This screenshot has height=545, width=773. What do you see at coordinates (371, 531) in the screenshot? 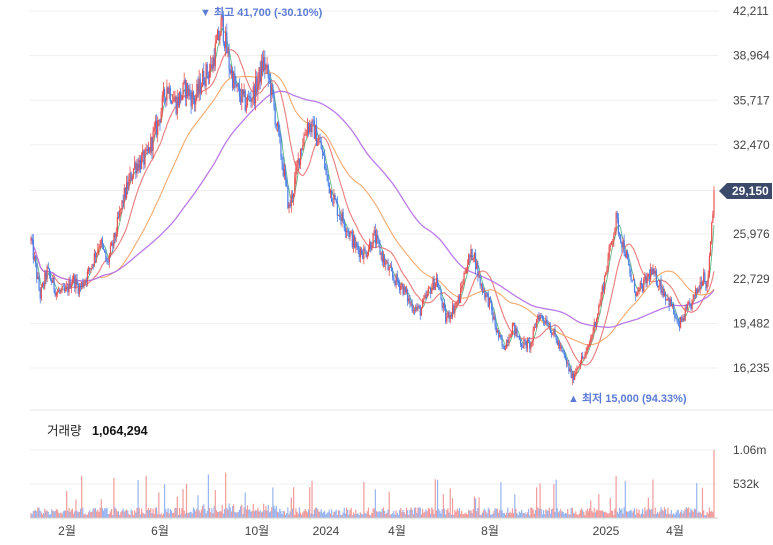
I see `time-axis: 2월 6월 10월 2024 4월 8월 2025 4월` at bounding box center [371, 531].